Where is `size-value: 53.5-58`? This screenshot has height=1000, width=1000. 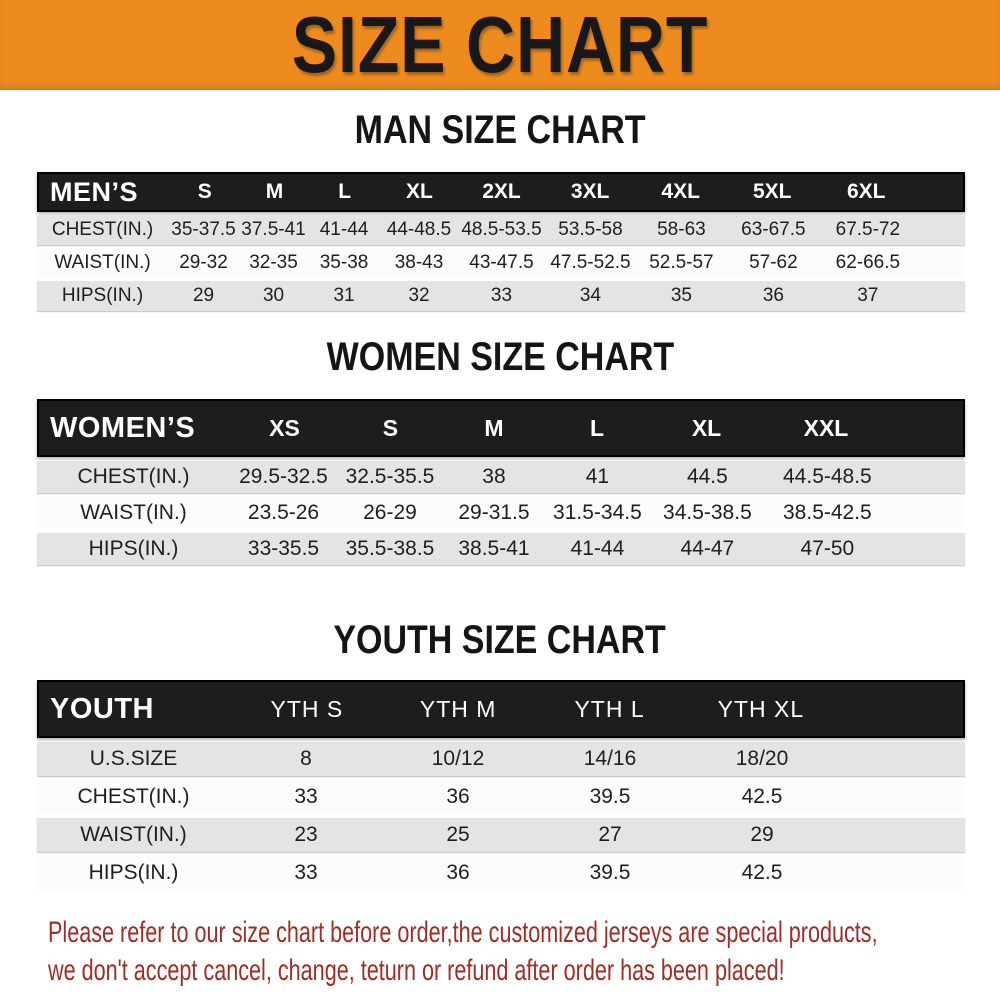 size-value: 53.5-58 is located at coordinates (590, 229).